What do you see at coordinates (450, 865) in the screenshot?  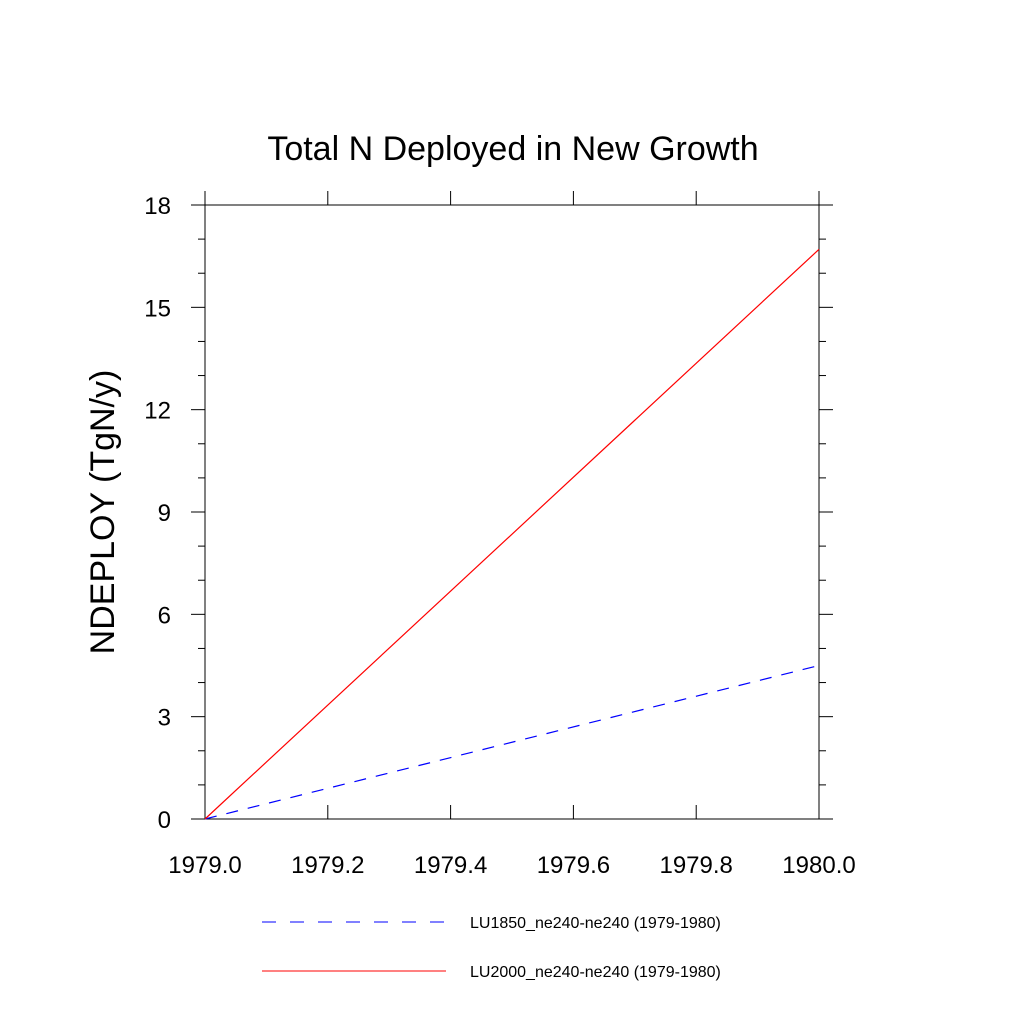 I see `x-tick-label: 1979.4` at bounding box center [450, 865].